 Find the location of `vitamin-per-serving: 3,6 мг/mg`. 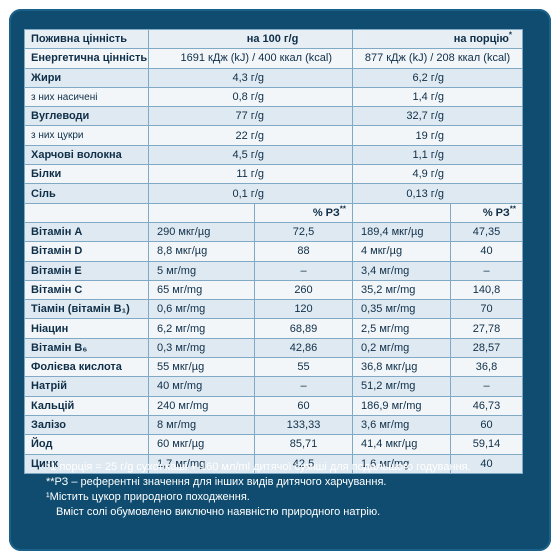

vitamin-per-serving: 3,6 мг/mg is located at coordinates (401, 425).